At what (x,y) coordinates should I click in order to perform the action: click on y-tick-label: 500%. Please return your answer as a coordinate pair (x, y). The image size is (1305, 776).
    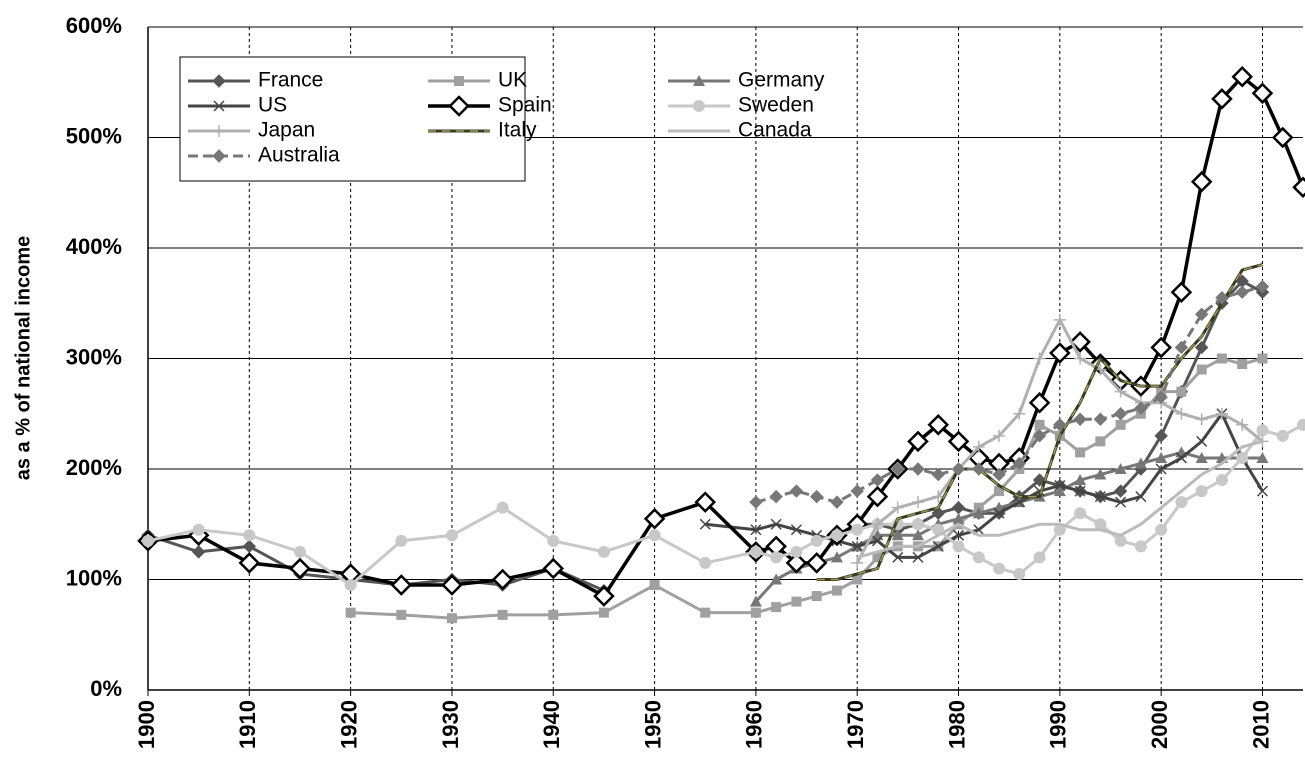
    Looking at the image, I should click on (94, 135).